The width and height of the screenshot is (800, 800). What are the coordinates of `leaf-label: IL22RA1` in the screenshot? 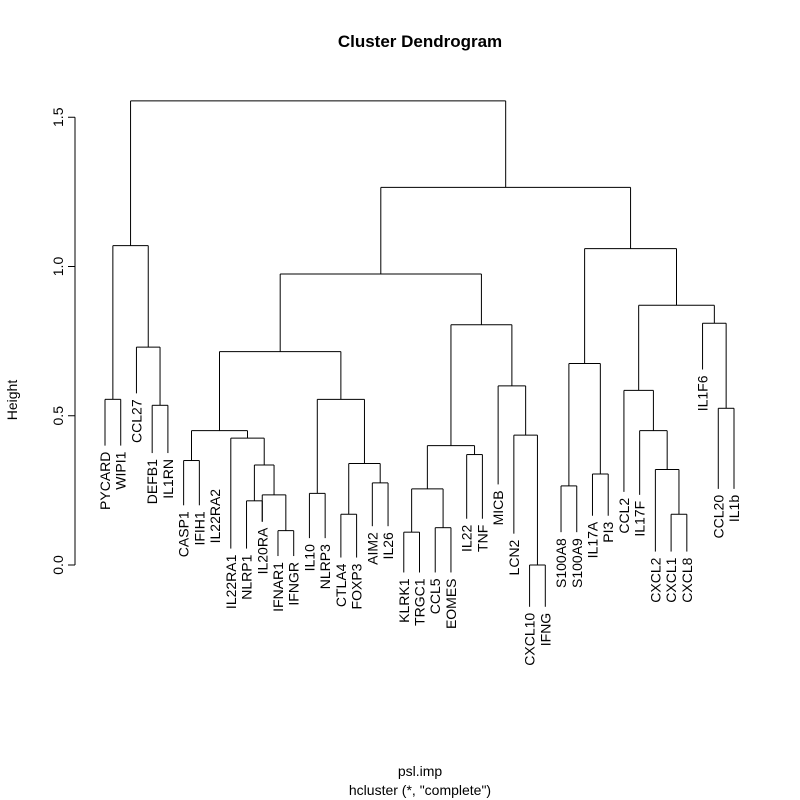 It's located at (231, 581).